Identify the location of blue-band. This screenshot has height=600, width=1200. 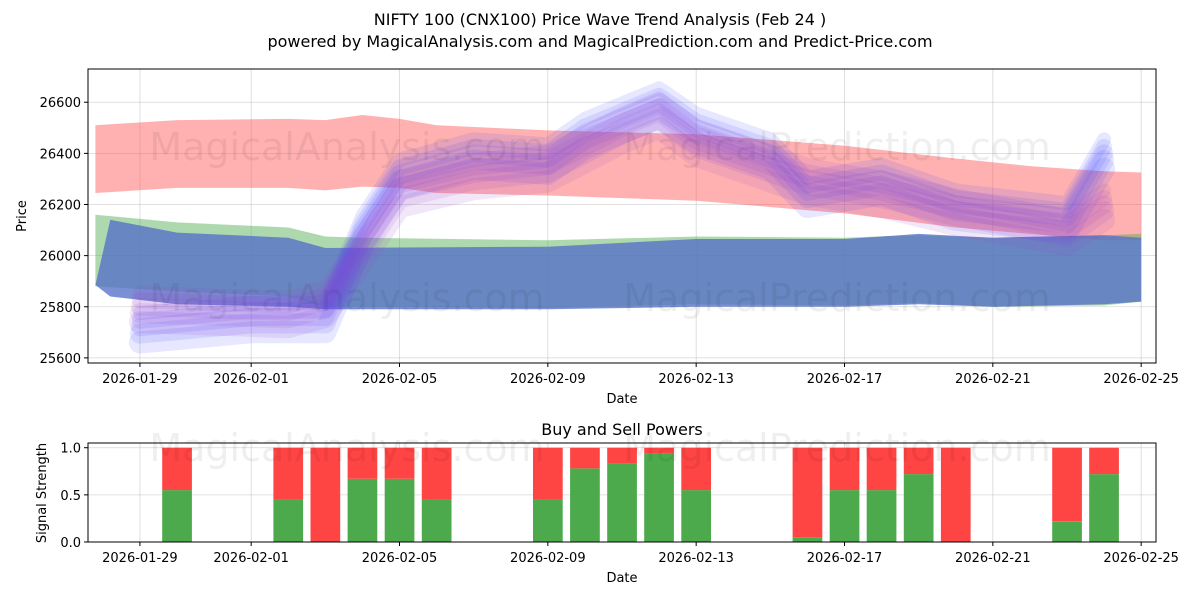
(618, 264).